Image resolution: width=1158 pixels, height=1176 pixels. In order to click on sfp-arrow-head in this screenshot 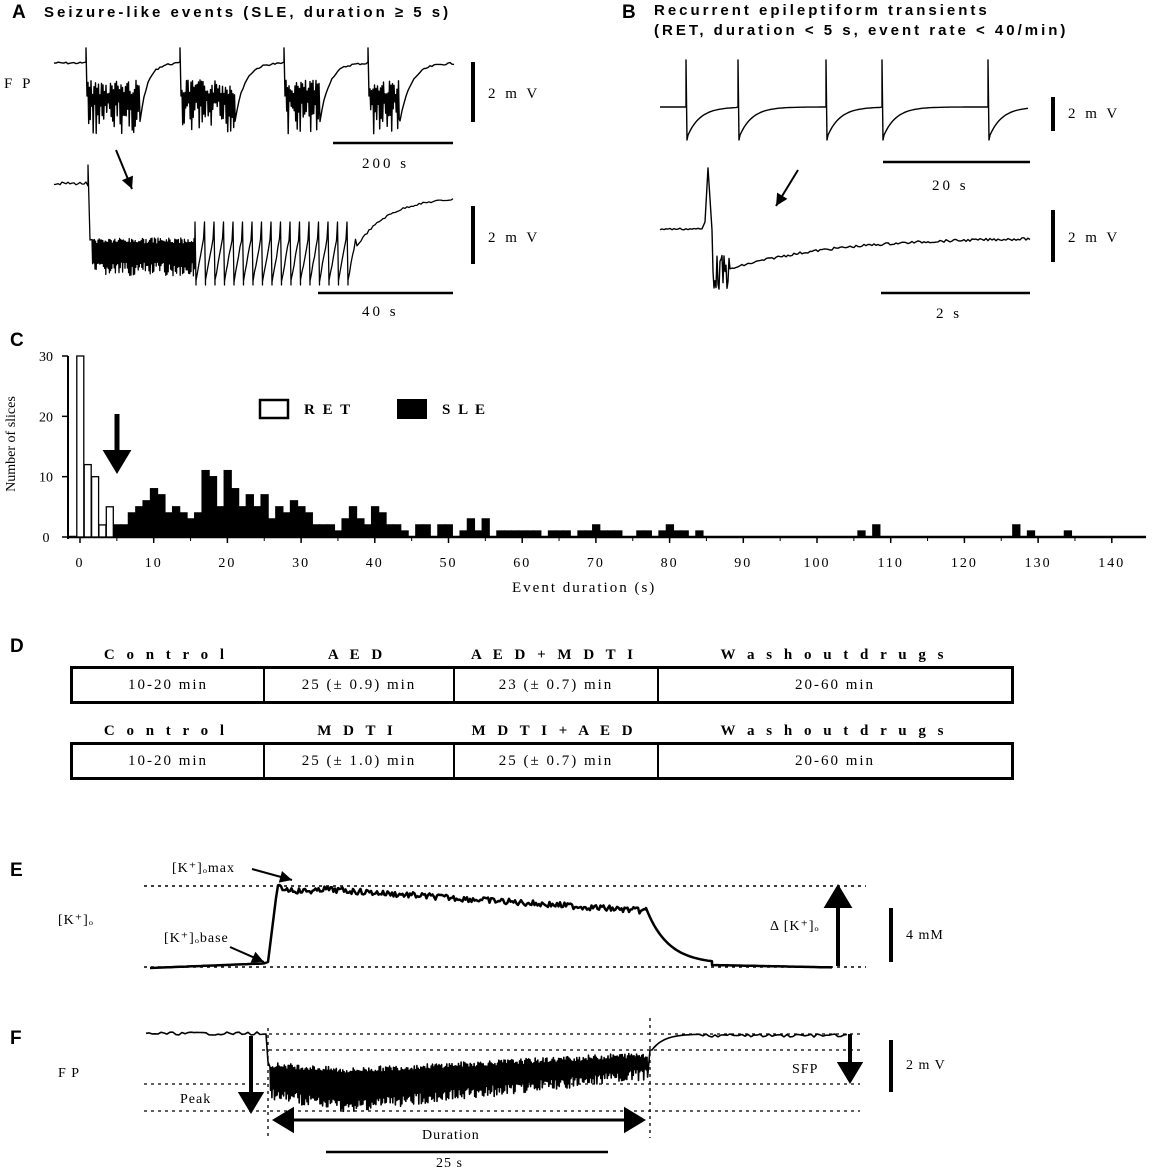, I will do `click(850, 1073)`.